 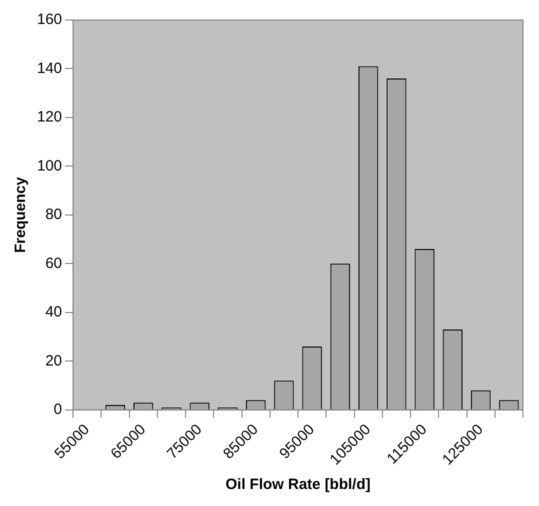 I want to click on y-tick-label: 60, so click(x=53, y=263).